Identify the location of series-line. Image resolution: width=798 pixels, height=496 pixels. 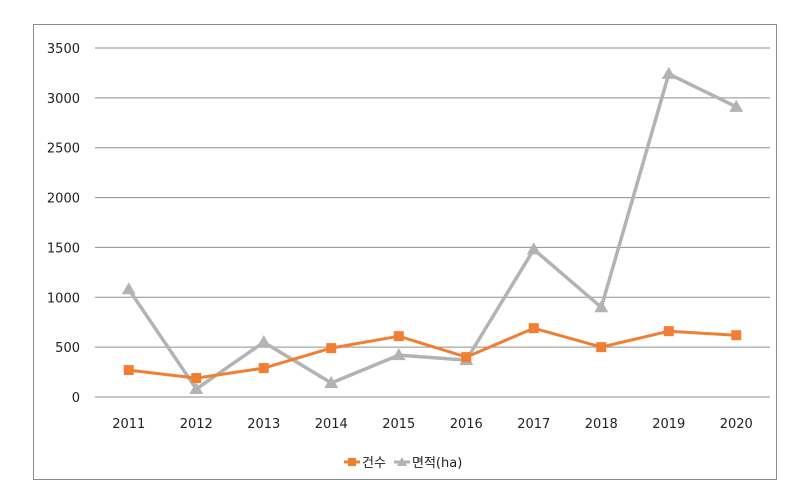
(432, 353).